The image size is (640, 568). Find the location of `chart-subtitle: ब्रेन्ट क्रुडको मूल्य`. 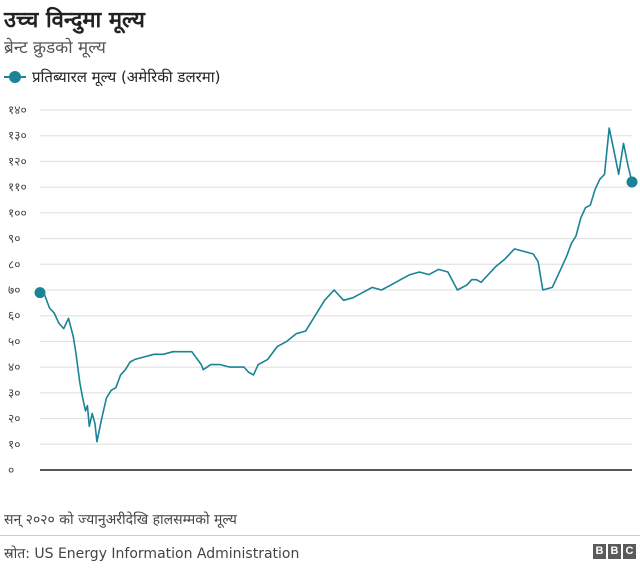

chart-subtitle: ब्रेन्ट क्रुडको मूल्य is located at coordinates (55, 48).